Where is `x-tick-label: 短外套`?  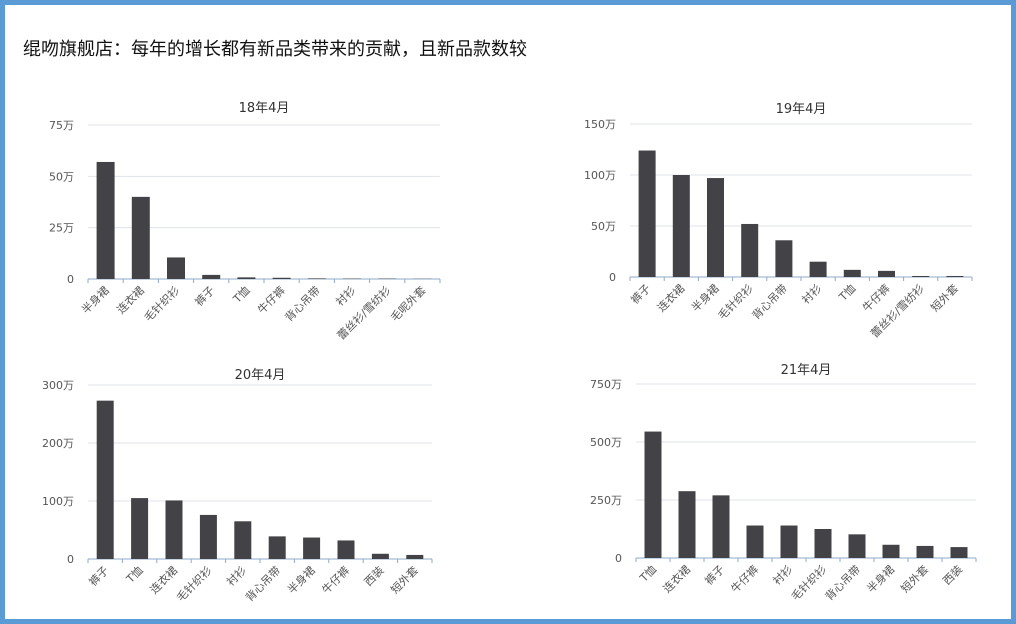
x-tick-label: 短外套 is located at coordinates (914, 578).